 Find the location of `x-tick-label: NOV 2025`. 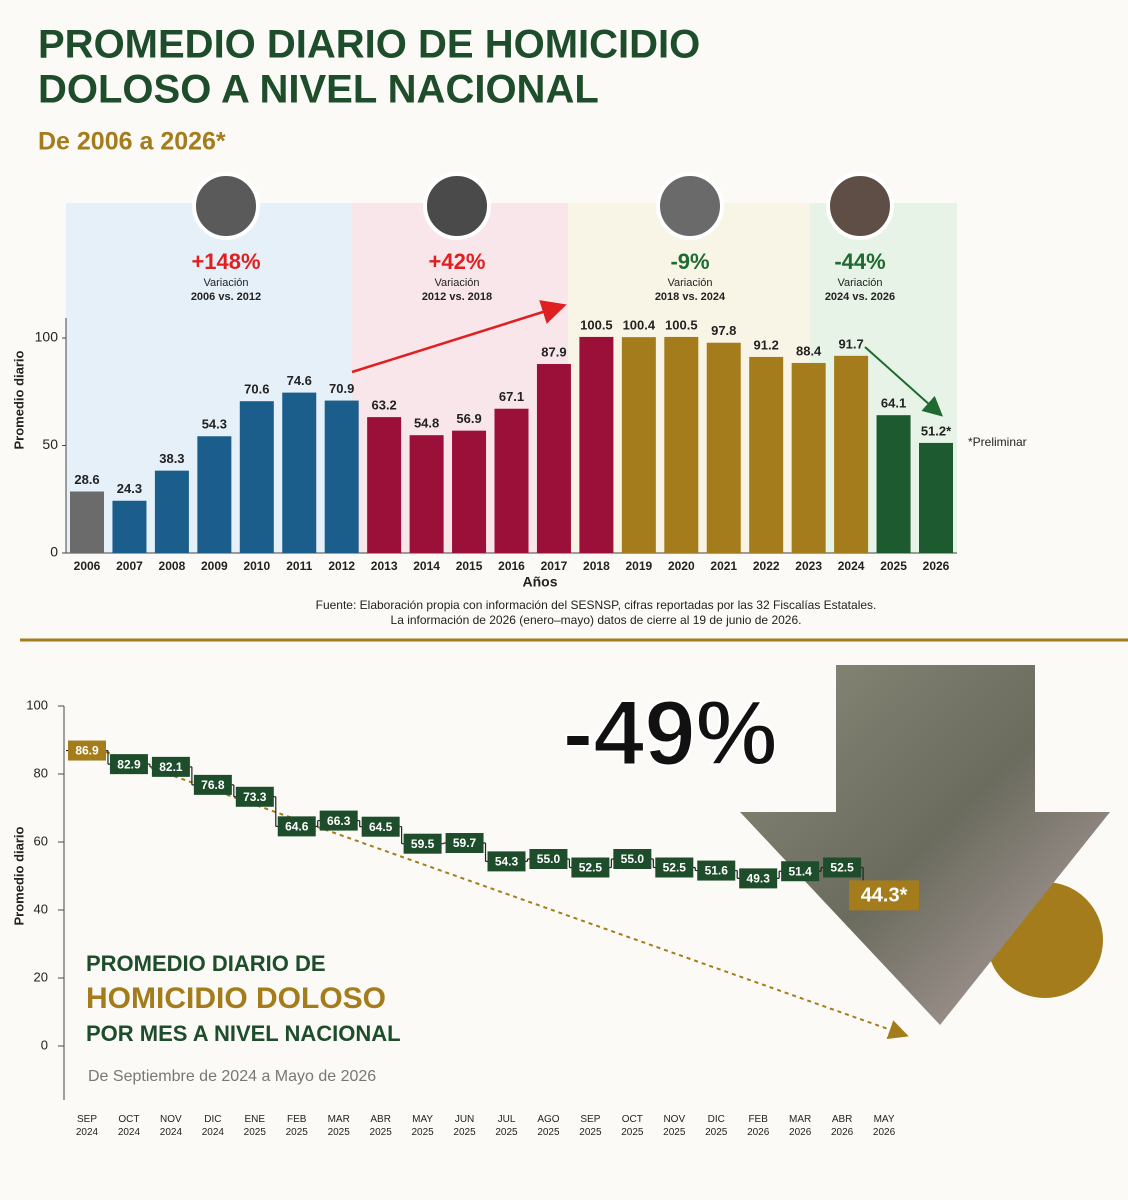

x-tick-label: NOV 2025 is located at coordinates (674, 1126).